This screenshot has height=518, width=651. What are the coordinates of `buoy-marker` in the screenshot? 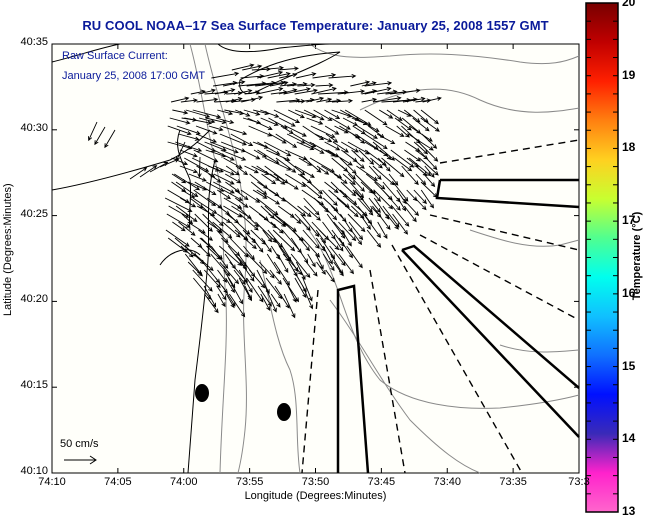 It's located at (202, 393).